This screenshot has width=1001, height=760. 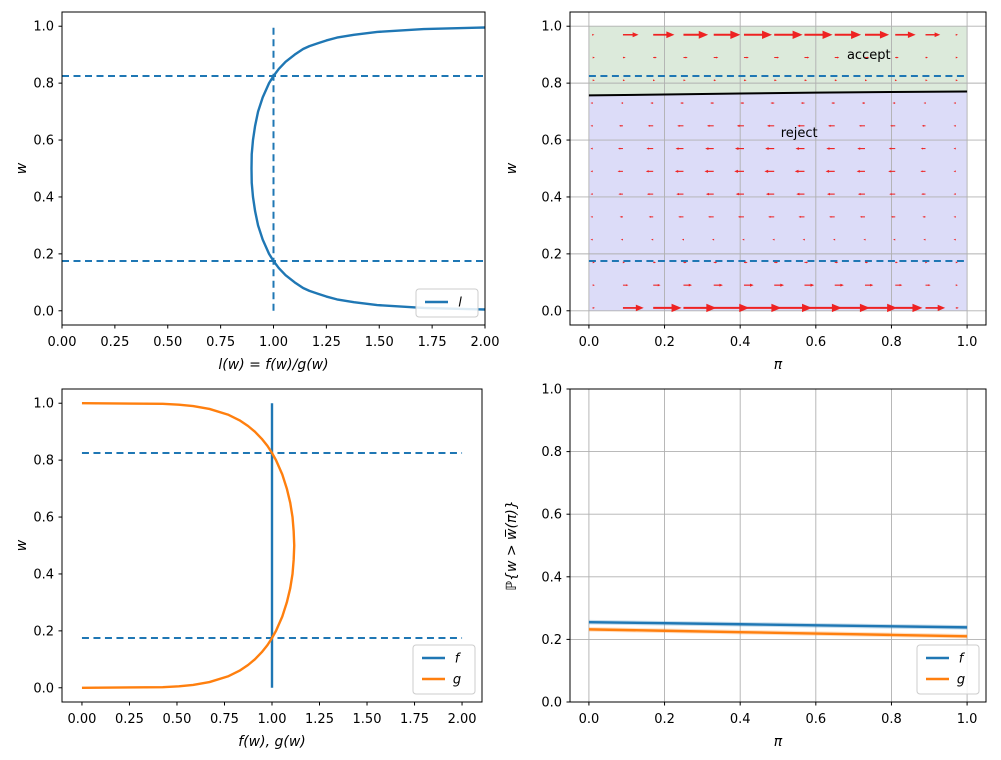 I want to click on y-tick-label: 0.0, so click(x=551, y=703).